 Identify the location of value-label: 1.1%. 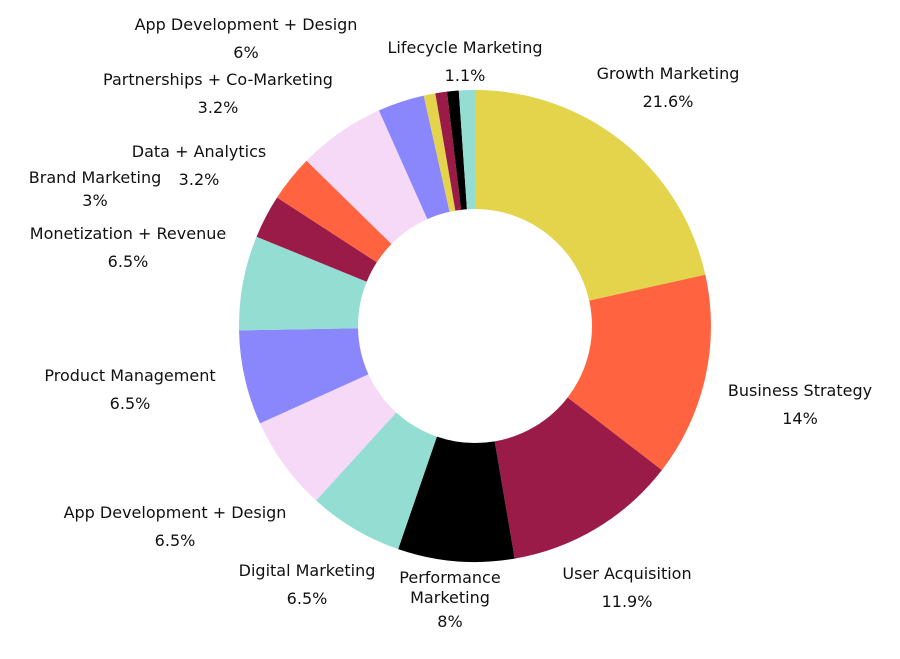
(465, 75).